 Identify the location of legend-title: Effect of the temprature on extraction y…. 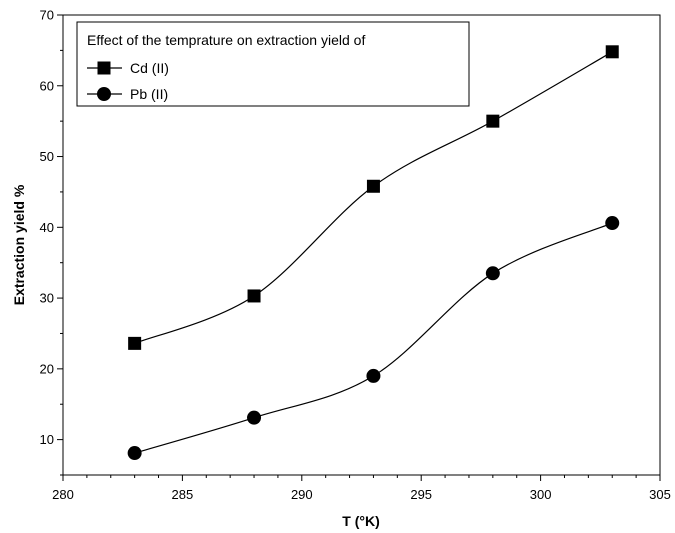
(226, 40).